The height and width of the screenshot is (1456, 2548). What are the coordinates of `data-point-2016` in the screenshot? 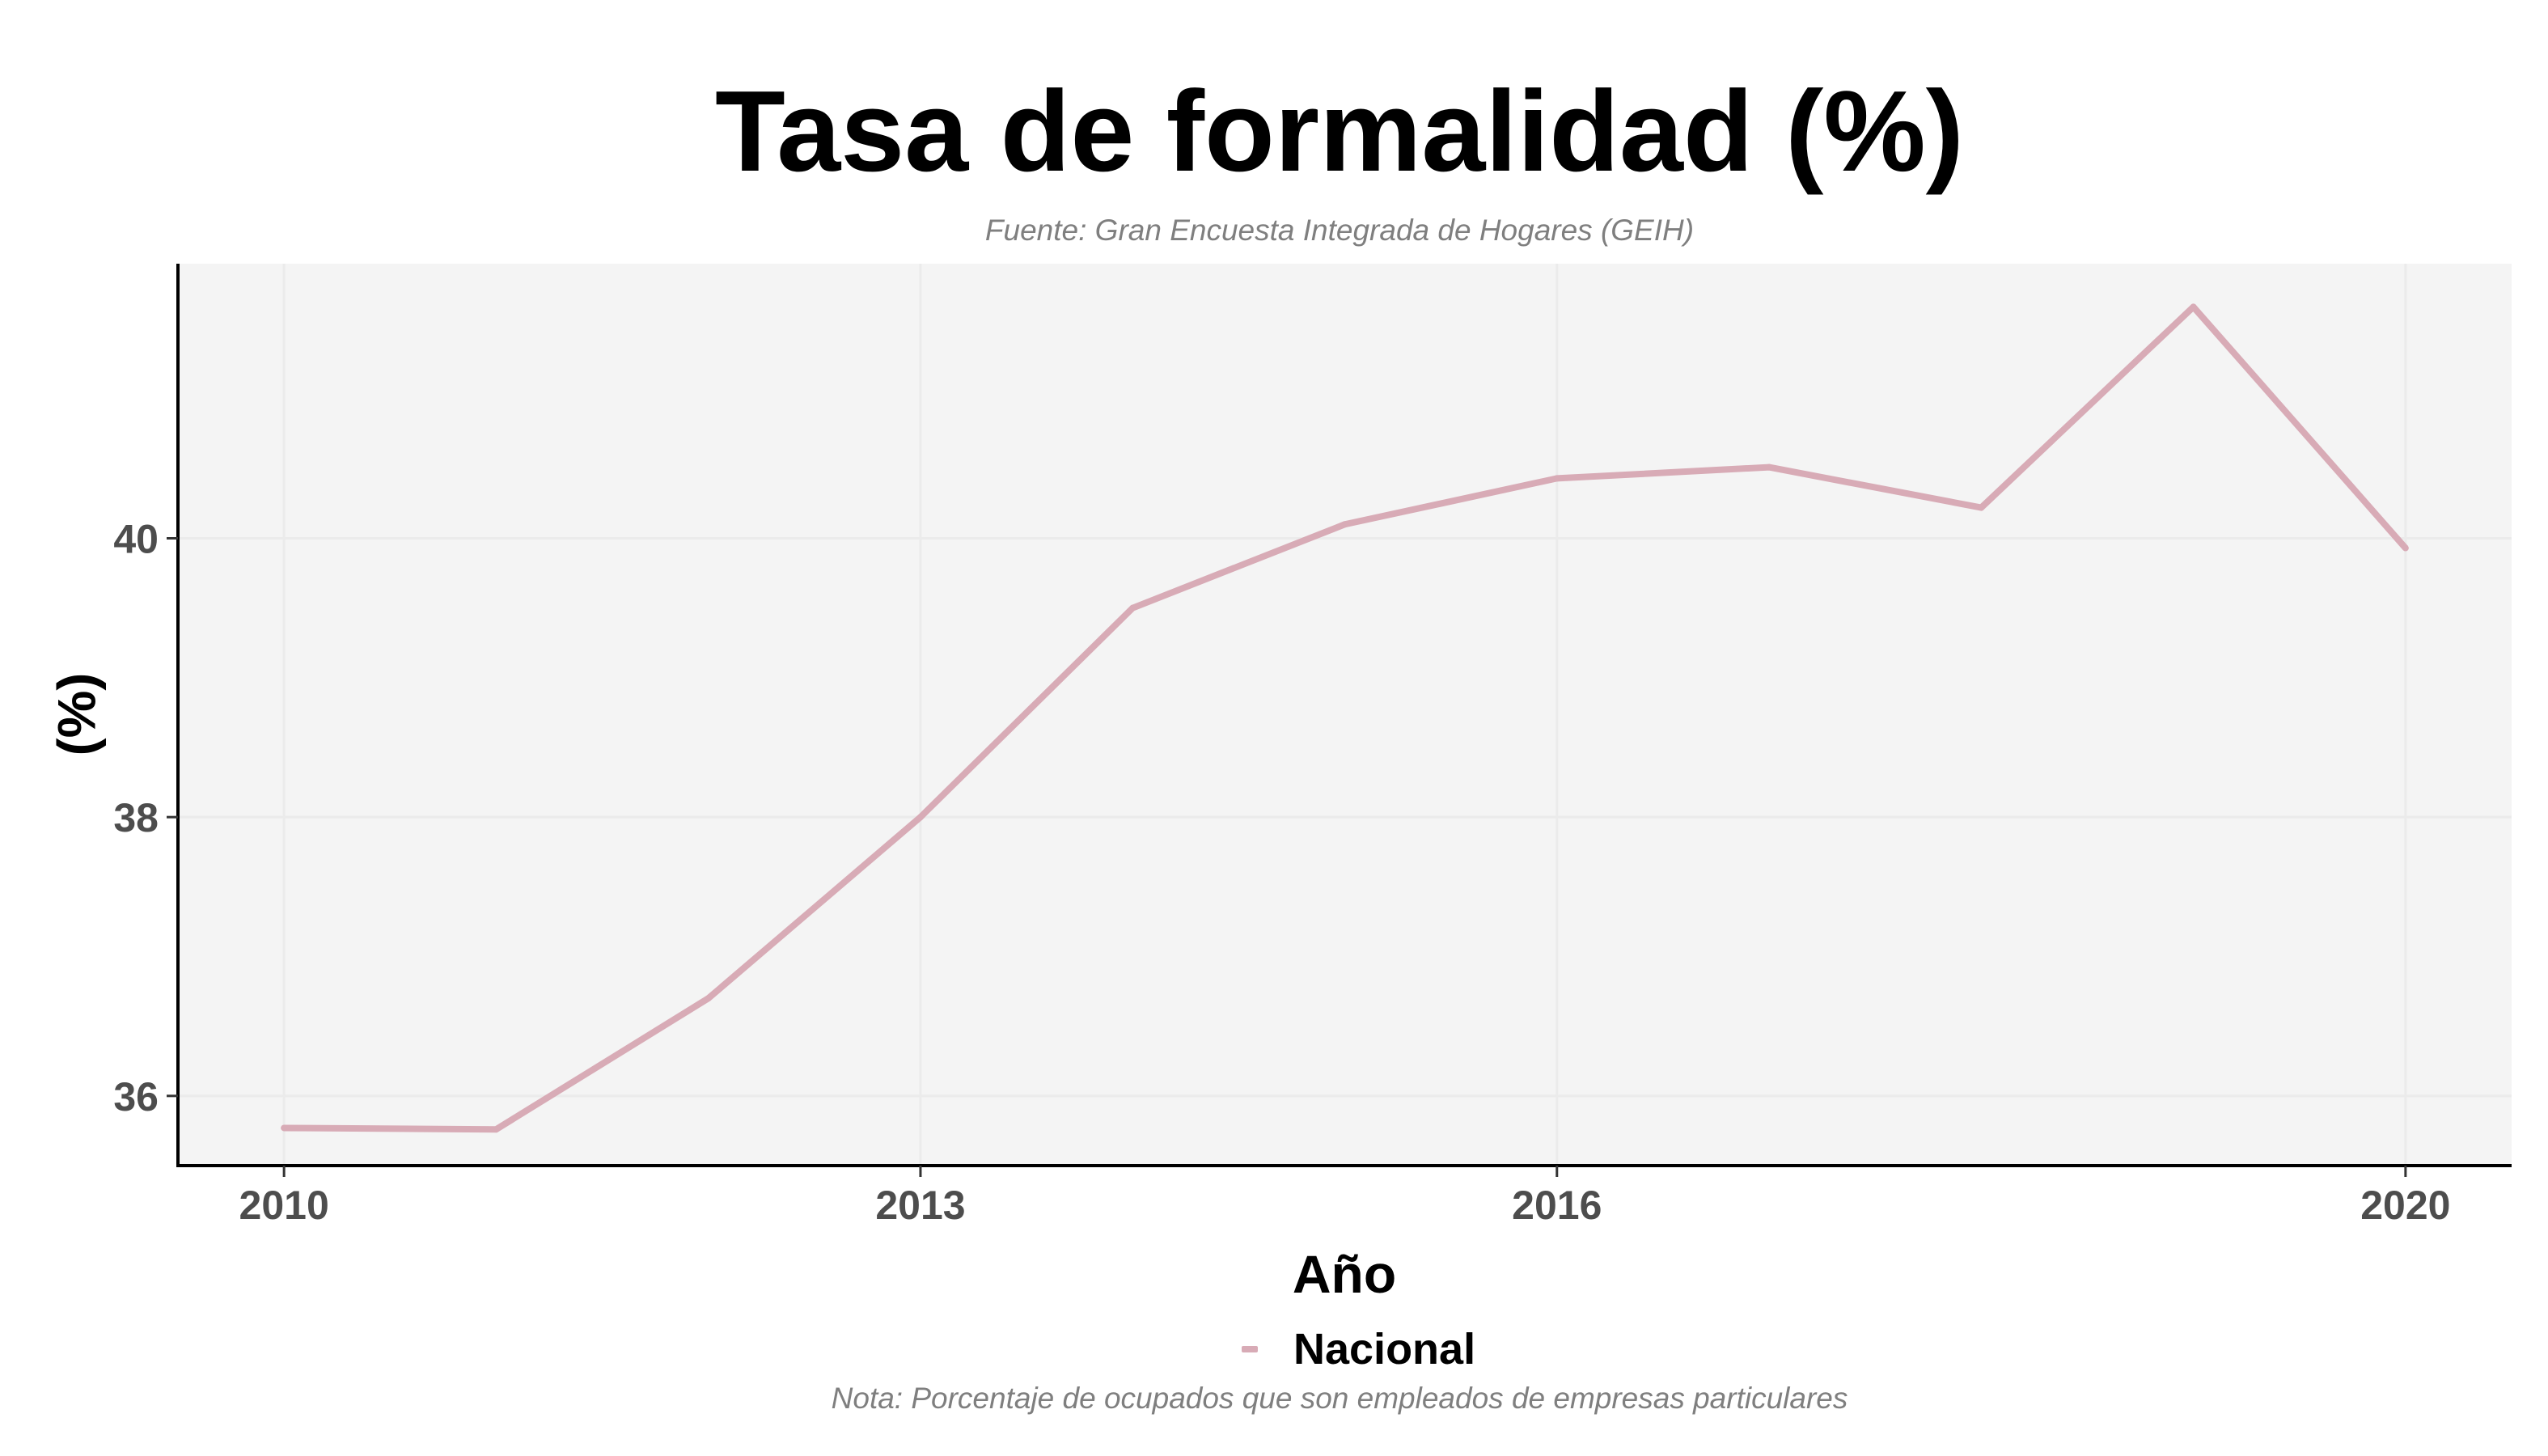 It's located at (1556, 478).